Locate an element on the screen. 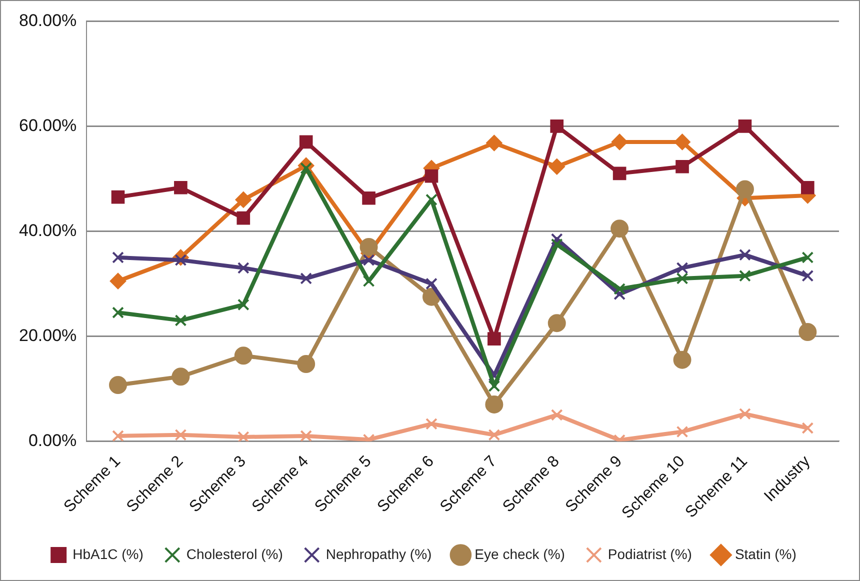 The height and width of the screenshot is (581, 860). legend-label: HbA1C (%) is located at coordinates (108, 554).